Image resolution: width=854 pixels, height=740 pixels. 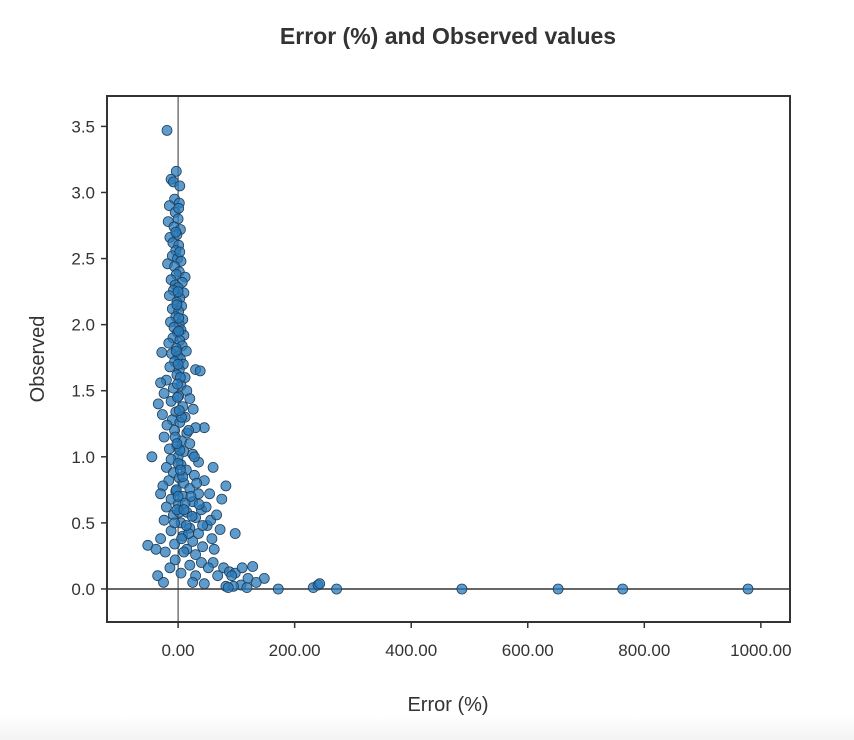 I want to click on x-tick-label: 600.00, so click(x=528, y=650).